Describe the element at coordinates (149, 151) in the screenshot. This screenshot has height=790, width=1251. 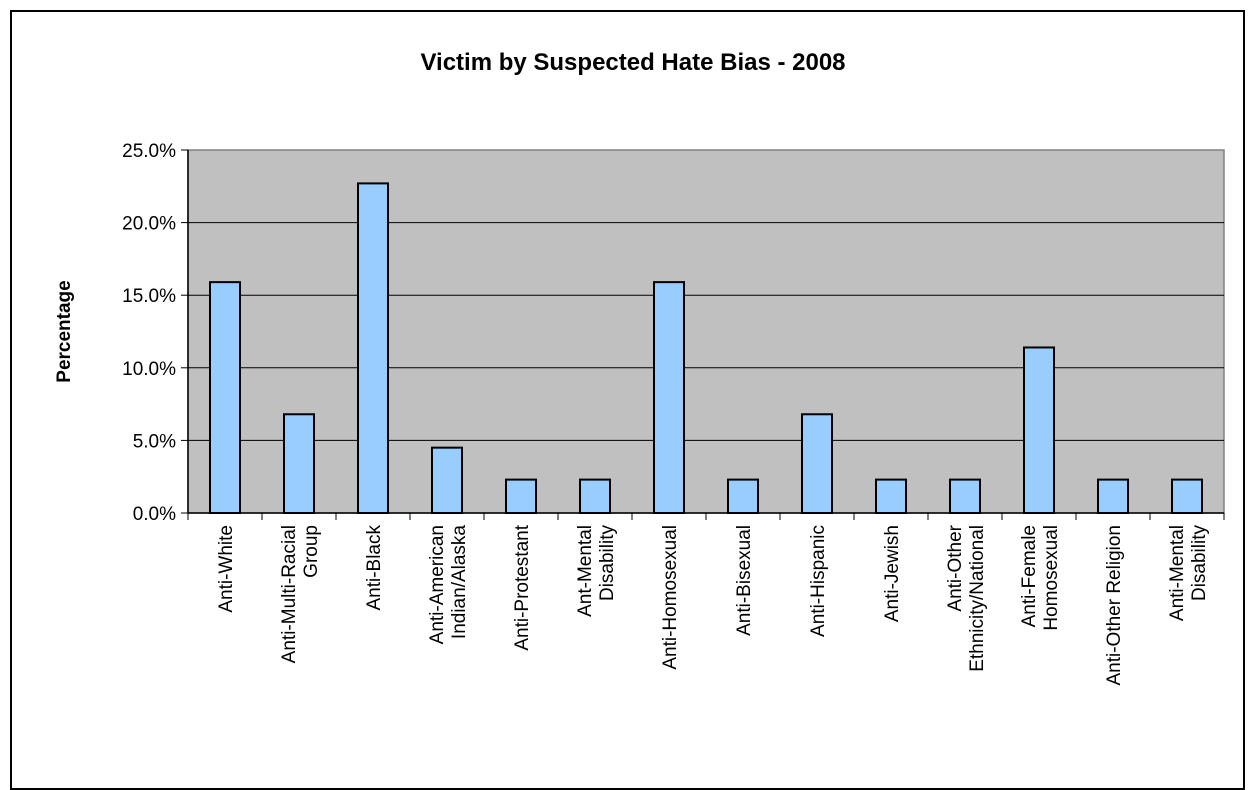
I see `y-tick-label: 25.0%` at that location.